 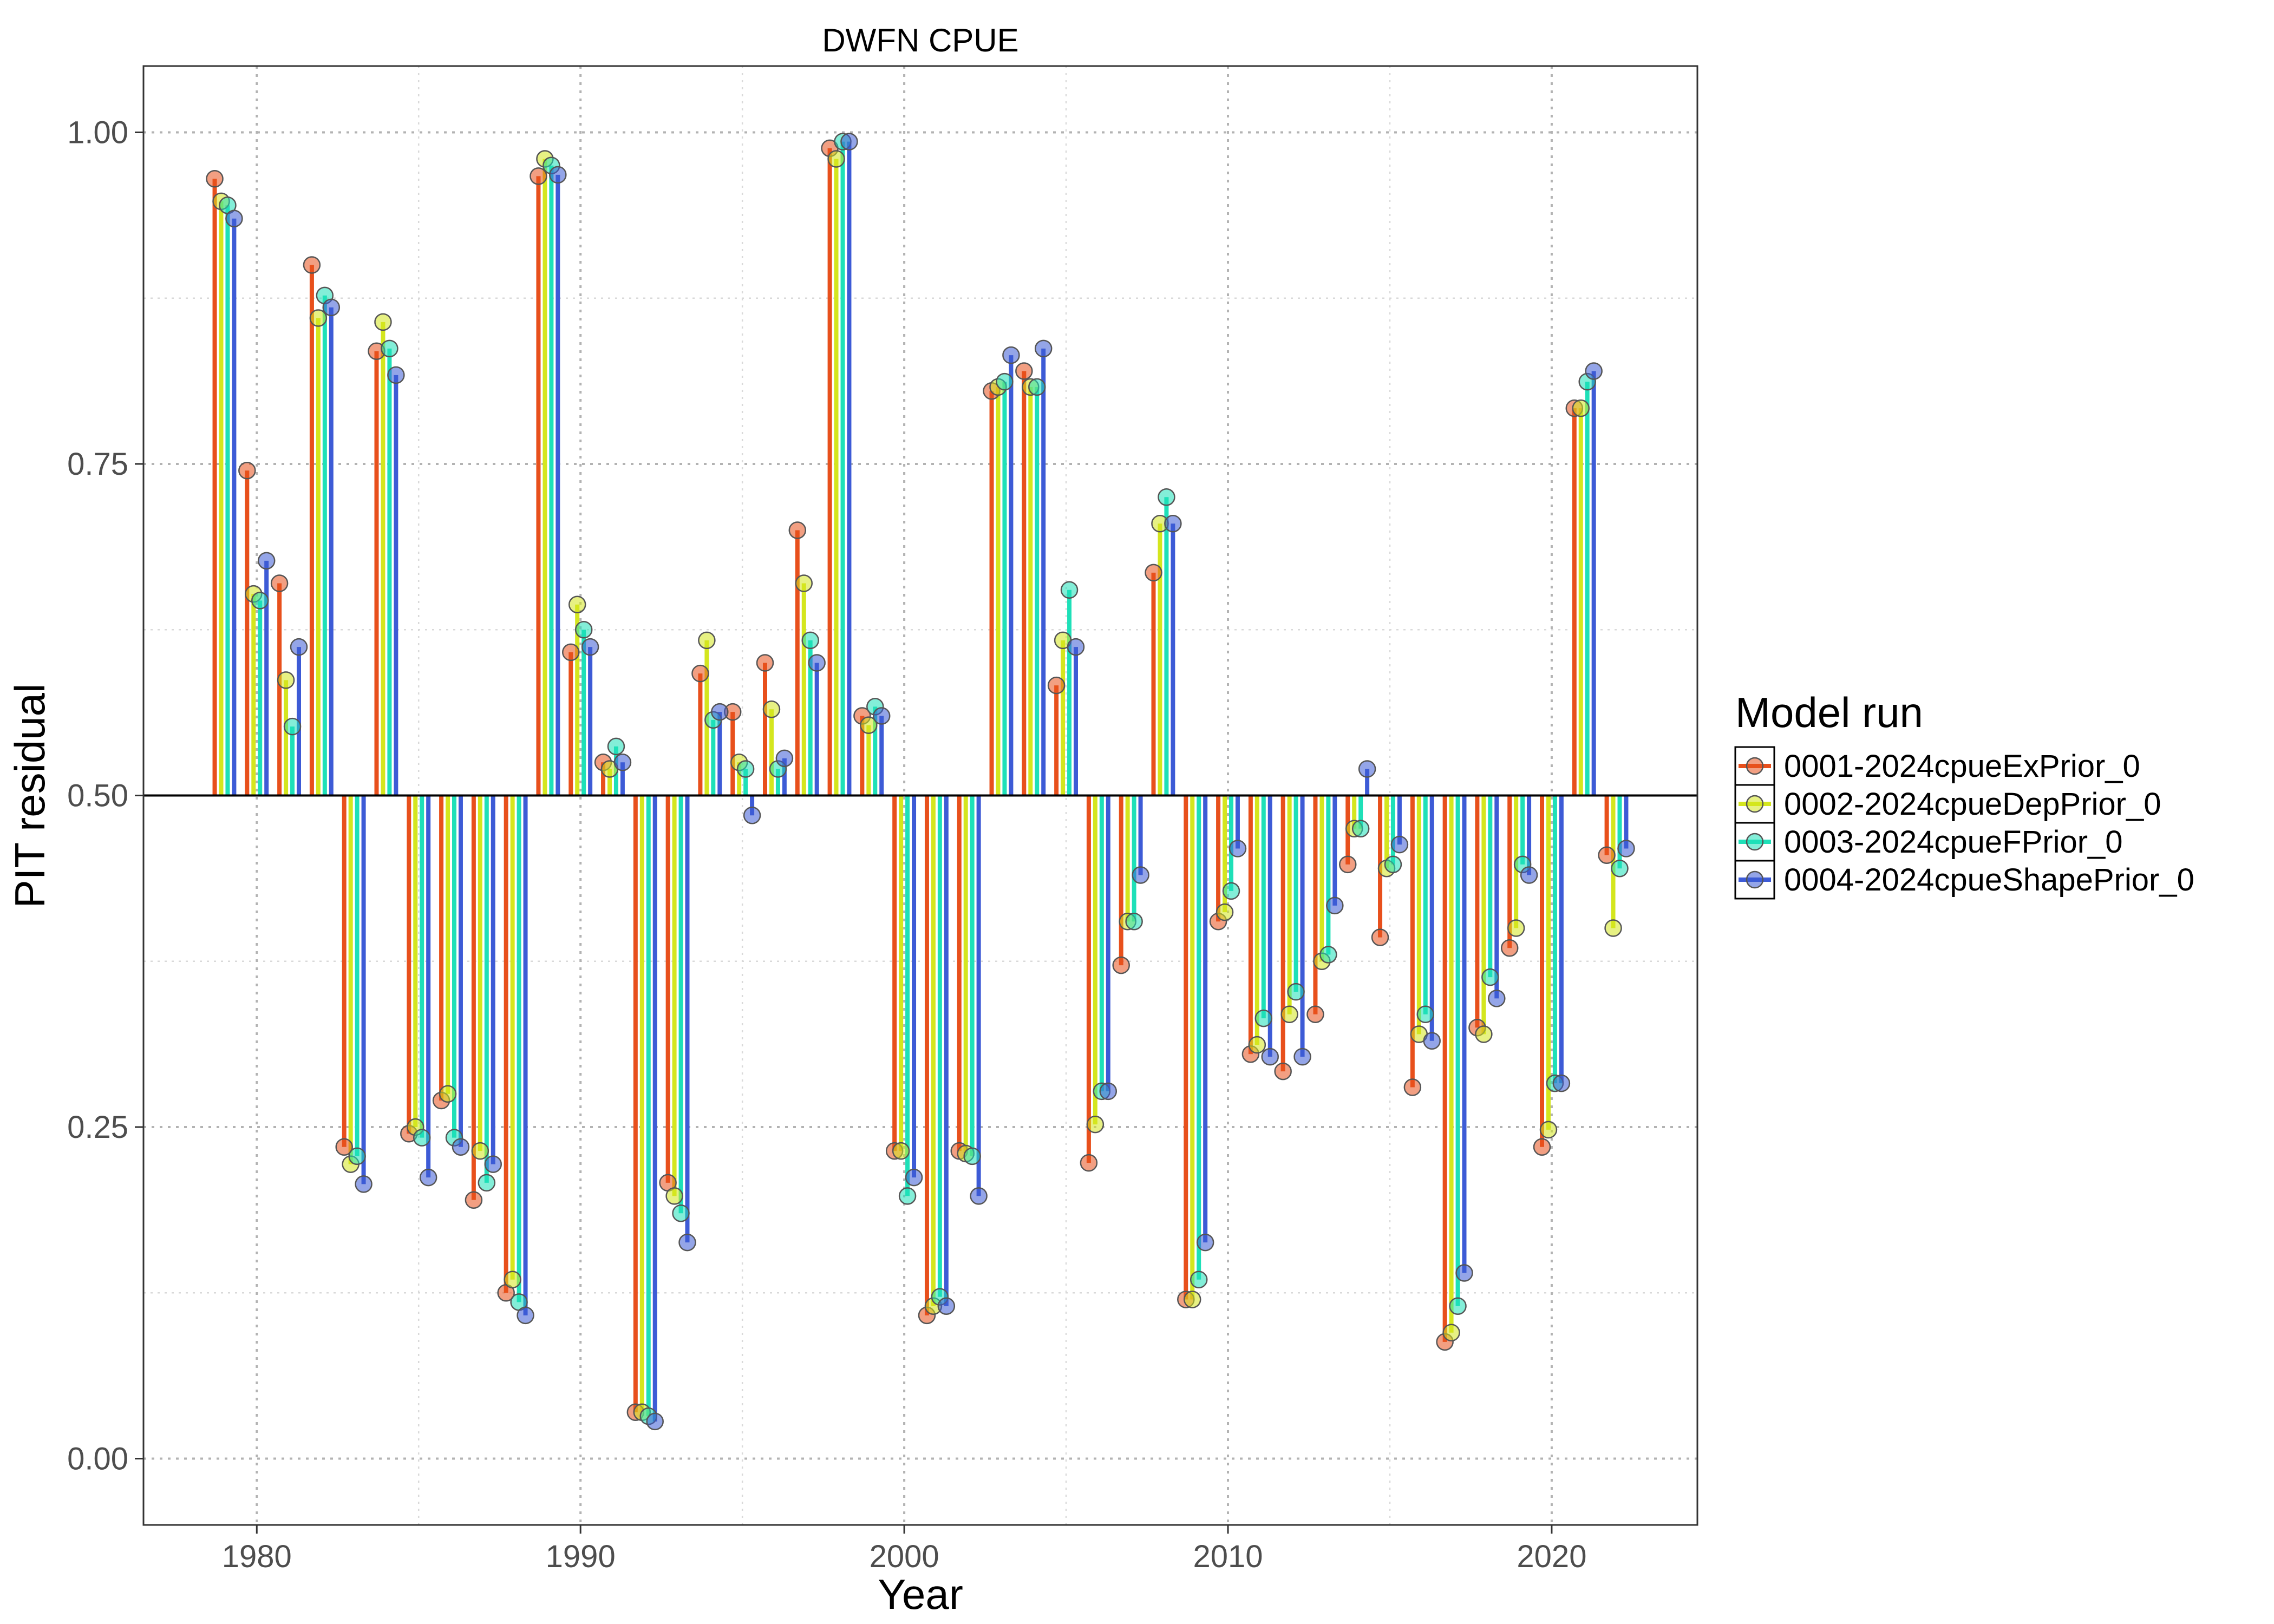 What do you see at coordinates (1954, 842) in the screenshot?
I see `legend-entry-label: 0003-2024cpueFPrior_0` at bounding box center [1954, 842].